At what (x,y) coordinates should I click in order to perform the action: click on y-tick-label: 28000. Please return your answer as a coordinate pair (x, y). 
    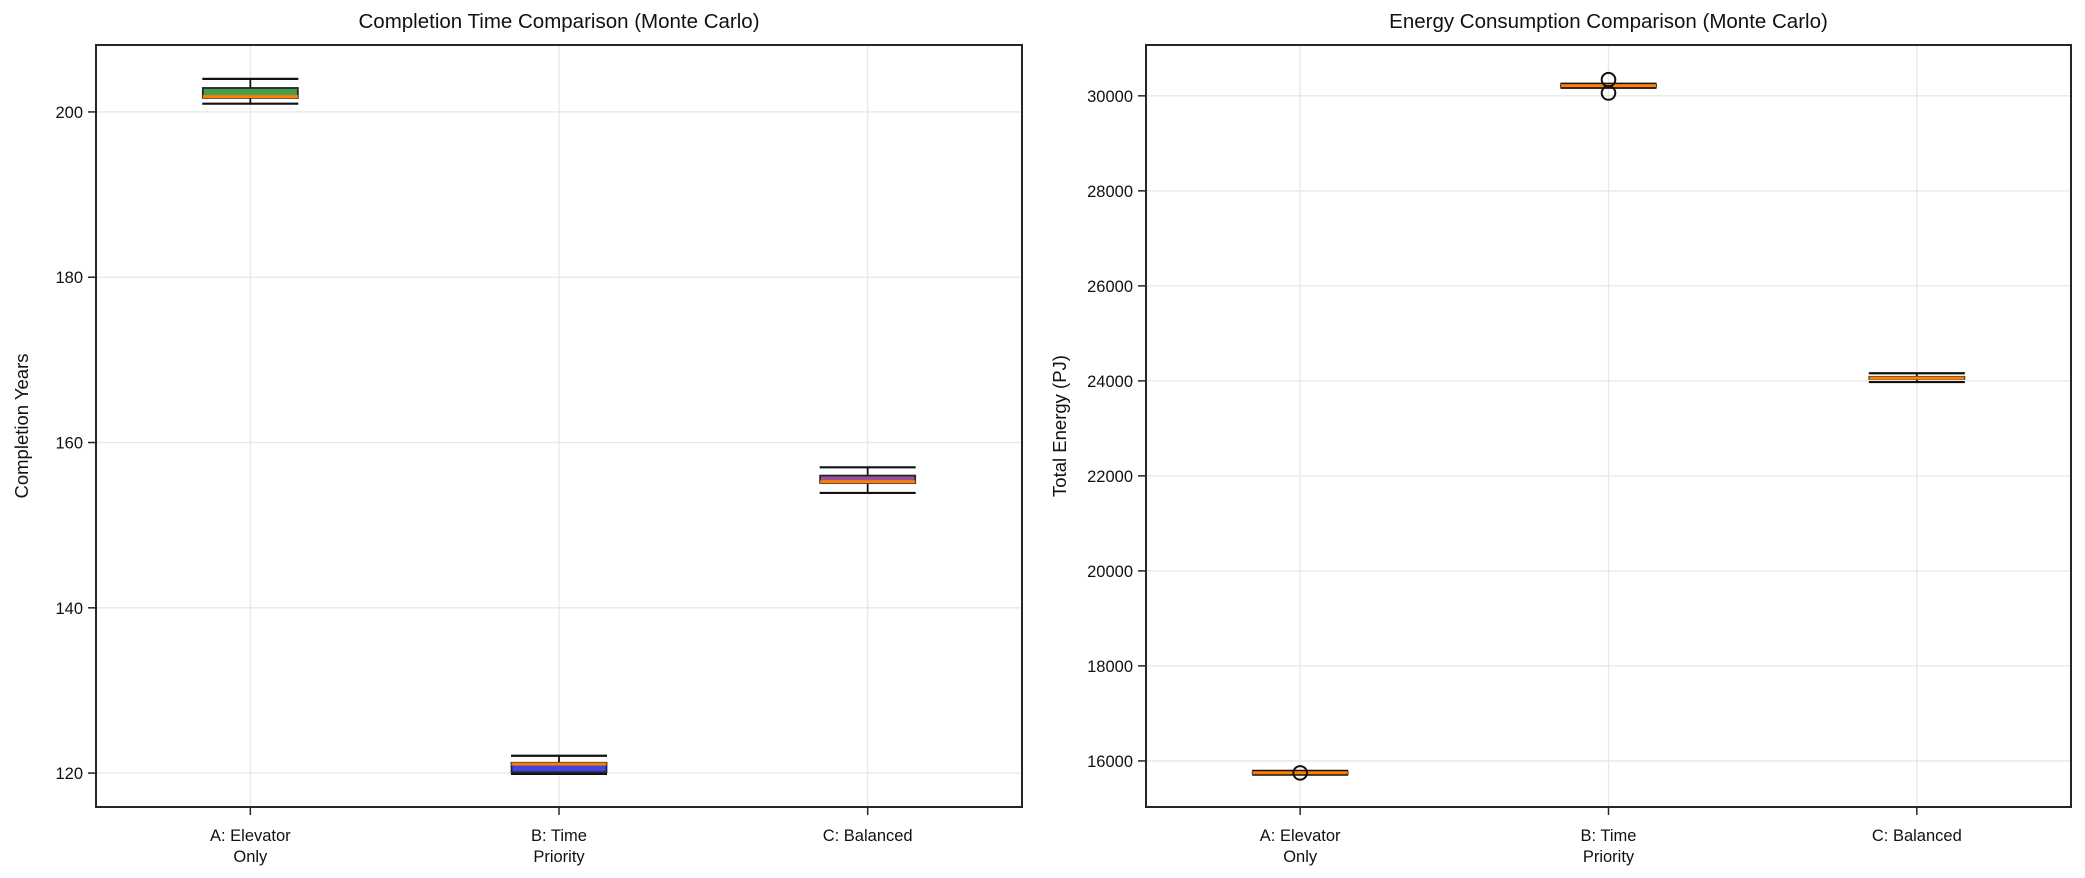
    Looking at the image, I should click on (1110, 192).